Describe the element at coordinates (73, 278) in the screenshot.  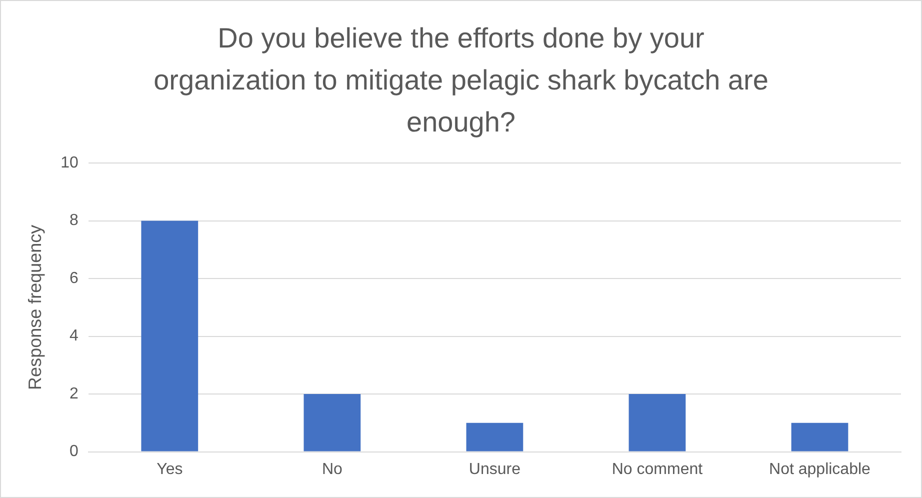
I see `y-tick-label: 6` at that location.